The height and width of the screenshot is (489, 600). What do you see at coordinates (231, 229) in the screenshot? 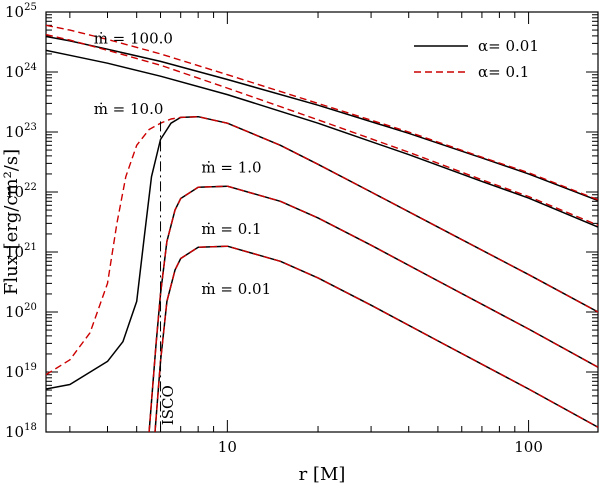
I see `annotation-3: ṁ = 0.1` at bounding box center [231, 229].